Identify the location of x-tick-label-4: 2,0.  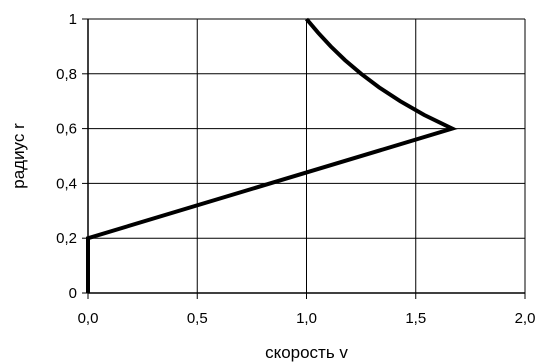
(525, 318).